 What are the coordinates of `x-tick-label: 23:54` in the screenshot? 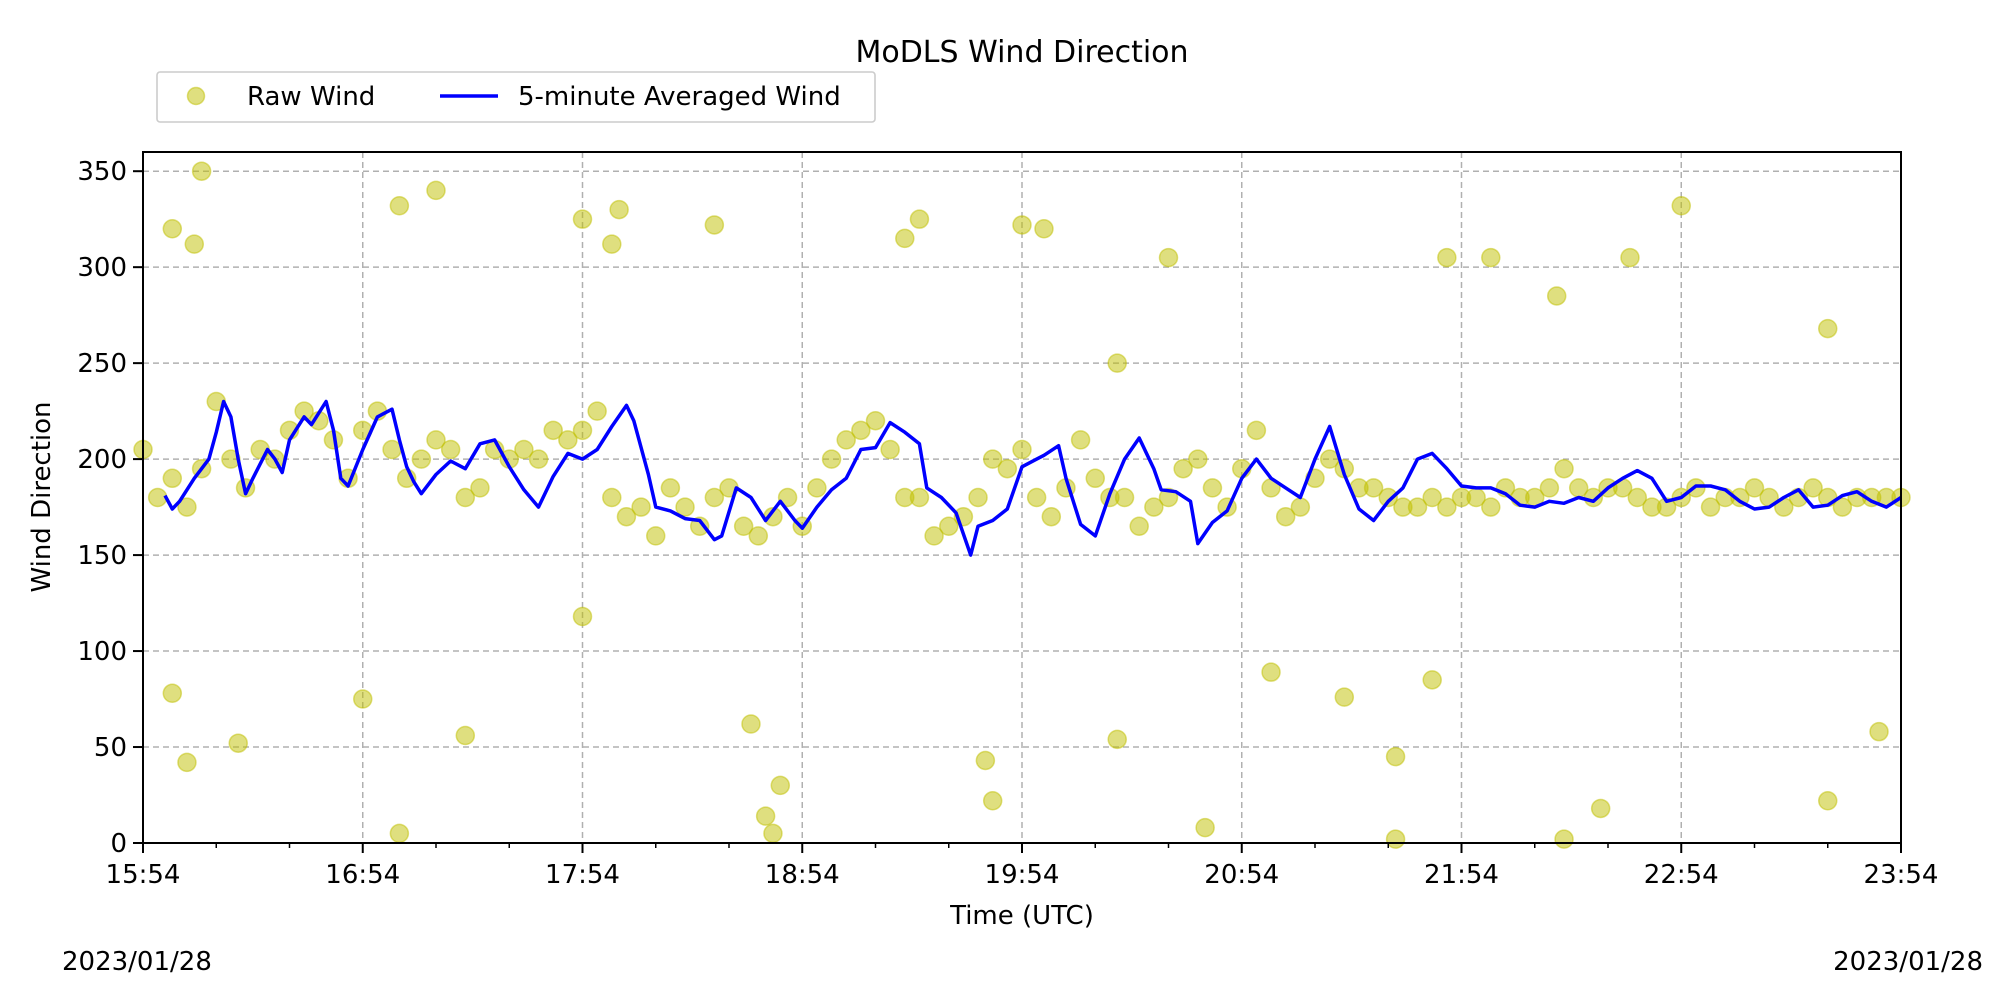 It's located at (1901, 875).